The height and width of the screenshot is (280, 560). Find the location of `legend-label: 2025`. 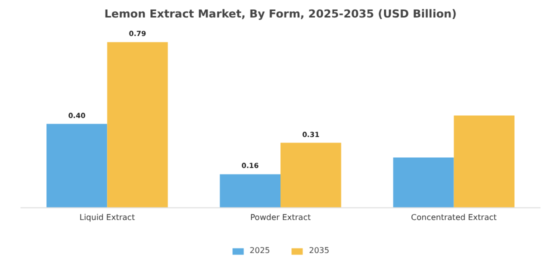

legend-label: 2025 is located at coordinates (260, 250).